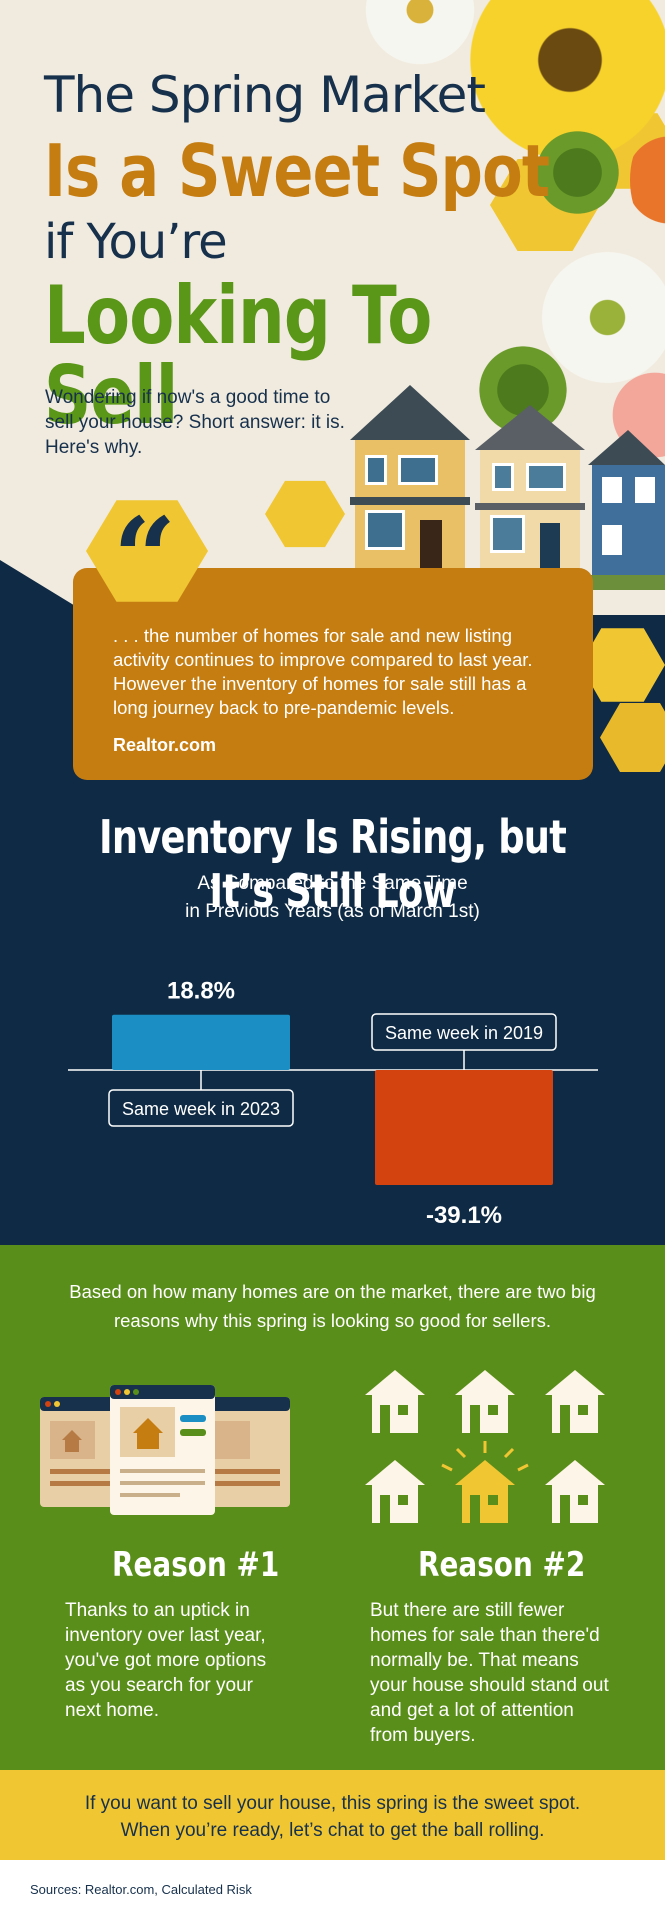 This screenshot has height=1920, width=665. Describe the element at coordinates (507, 487) in the screenshot. I see `houses-illustration` at that location.